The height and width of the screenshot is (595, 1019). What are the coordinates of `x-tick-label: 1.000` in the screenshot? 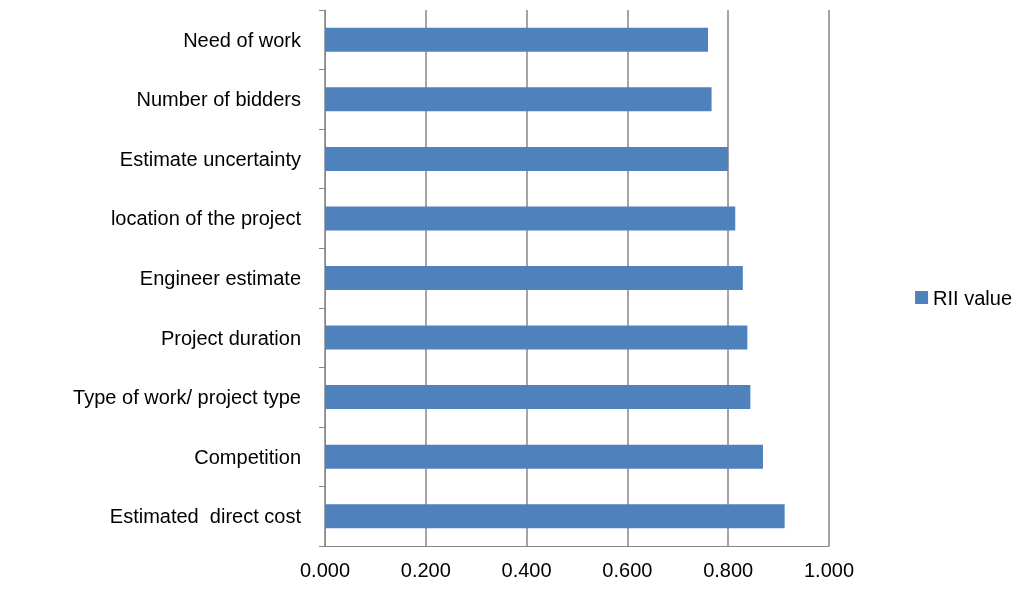 It's located at (829, 570).